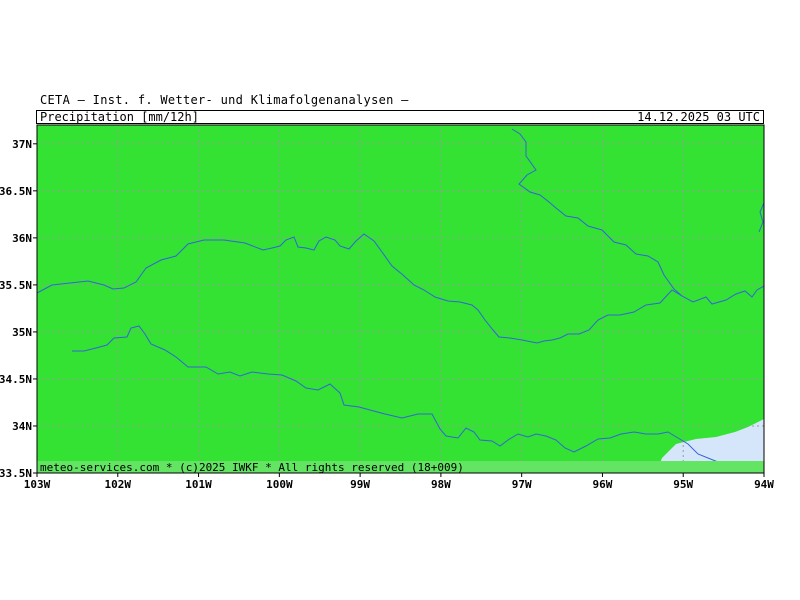  What do you see at coordinates (16, 379) in the screenshot?
I see `lat-tick-label: 34.5N` at bounding box center [16, 379].